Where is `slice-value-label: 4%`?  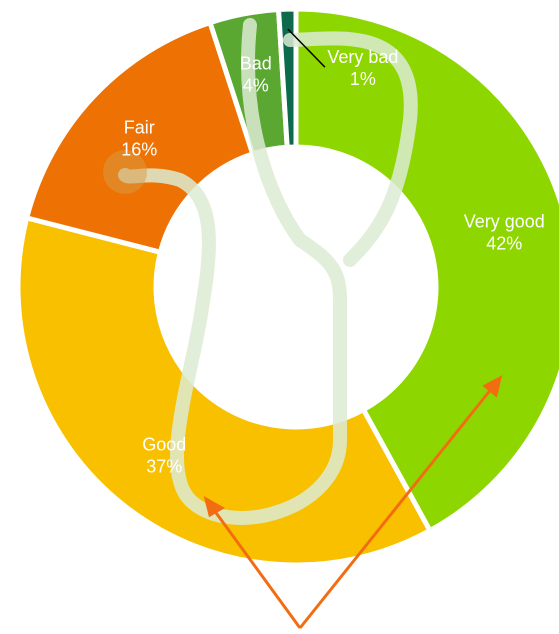 slice-value-label: 4% is located at coordinates (256, 86).